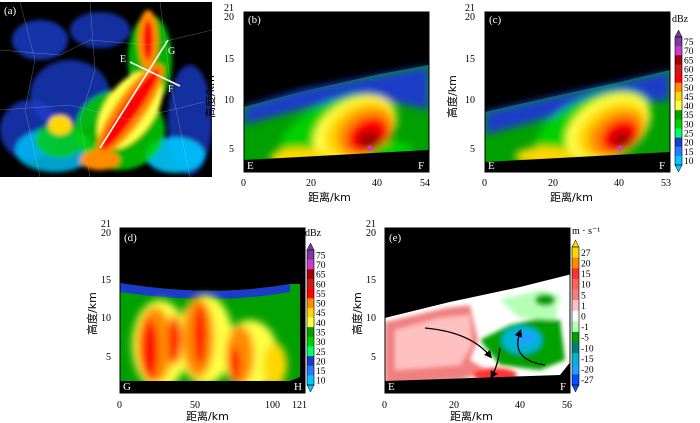 Image resolution: width=700 pixels, height=423 pixels. What do you see at coordinates (689, 116) in the screenshot?
I see `colorbar-dbz-top-tick-label: 35` at bounding box center [689, 116].